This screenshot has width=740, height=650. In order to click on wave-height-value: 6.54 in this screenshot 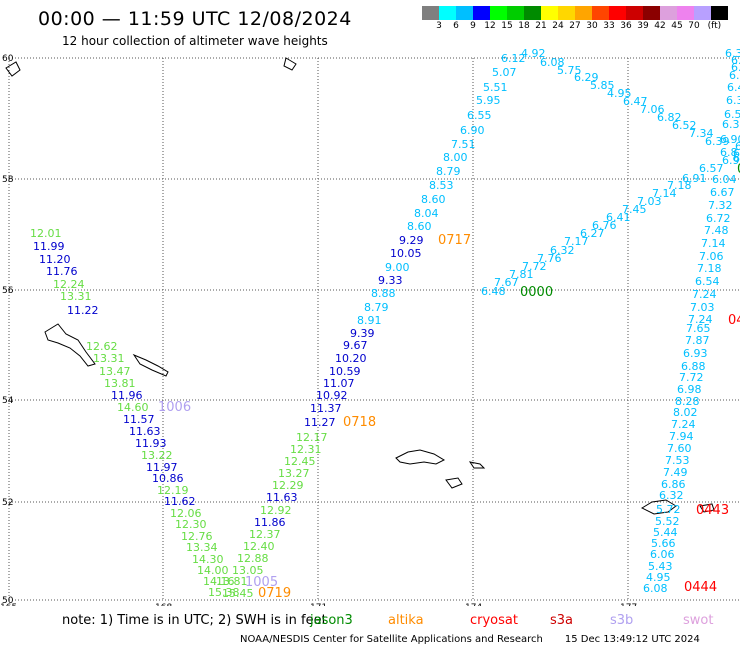, I will do `click(707, 281)`.